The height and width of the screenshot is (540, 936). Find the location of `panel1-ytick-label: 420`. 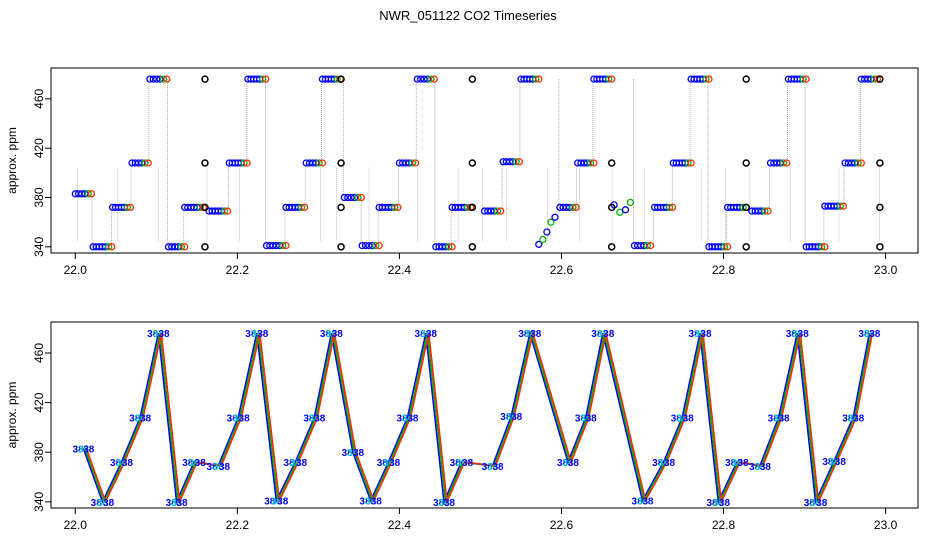

panel1-ytick-label: 420 is located at coordinates (39, 148).